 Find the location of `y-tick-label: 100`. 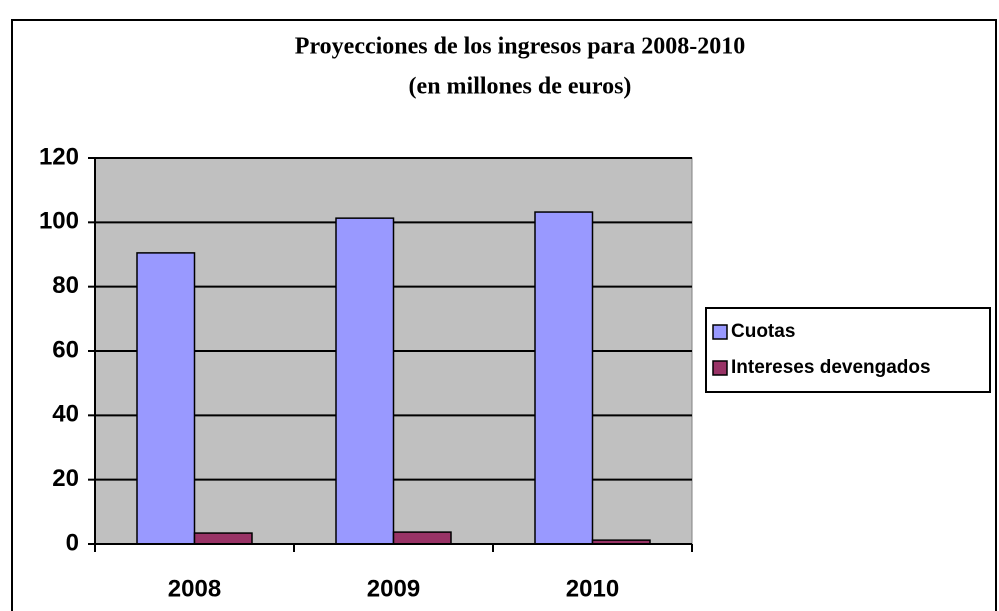

y-tick-label: 100 is located at coordinates (59, 221).